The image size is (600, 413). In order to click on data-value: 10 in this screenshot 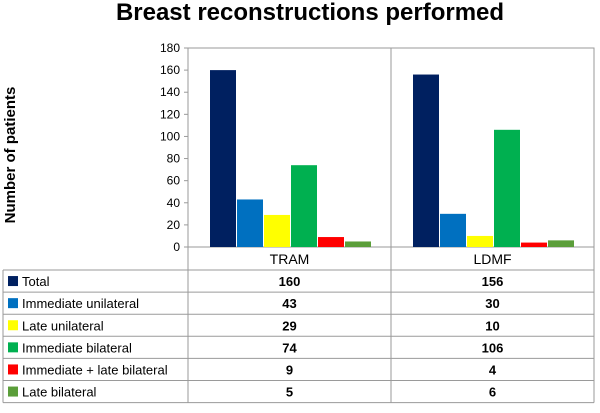, I will do `click(492, 325)`.